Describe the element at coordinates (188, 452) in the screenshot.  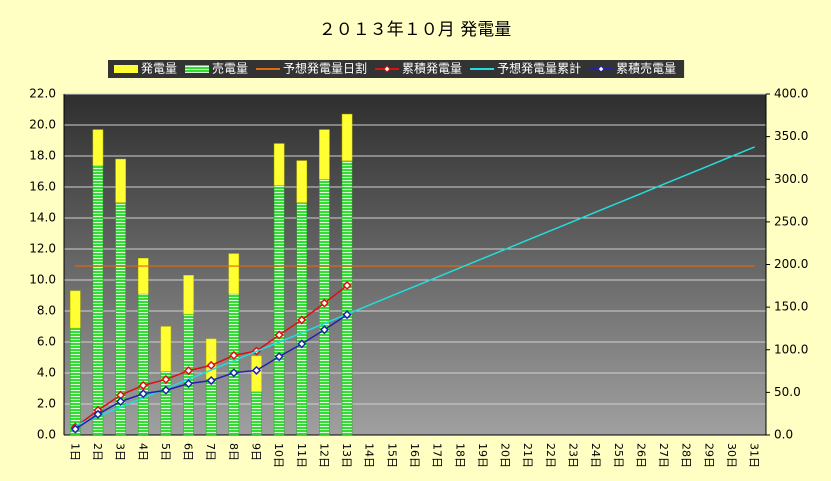
I see `x-tick-label: 6日` at that location.